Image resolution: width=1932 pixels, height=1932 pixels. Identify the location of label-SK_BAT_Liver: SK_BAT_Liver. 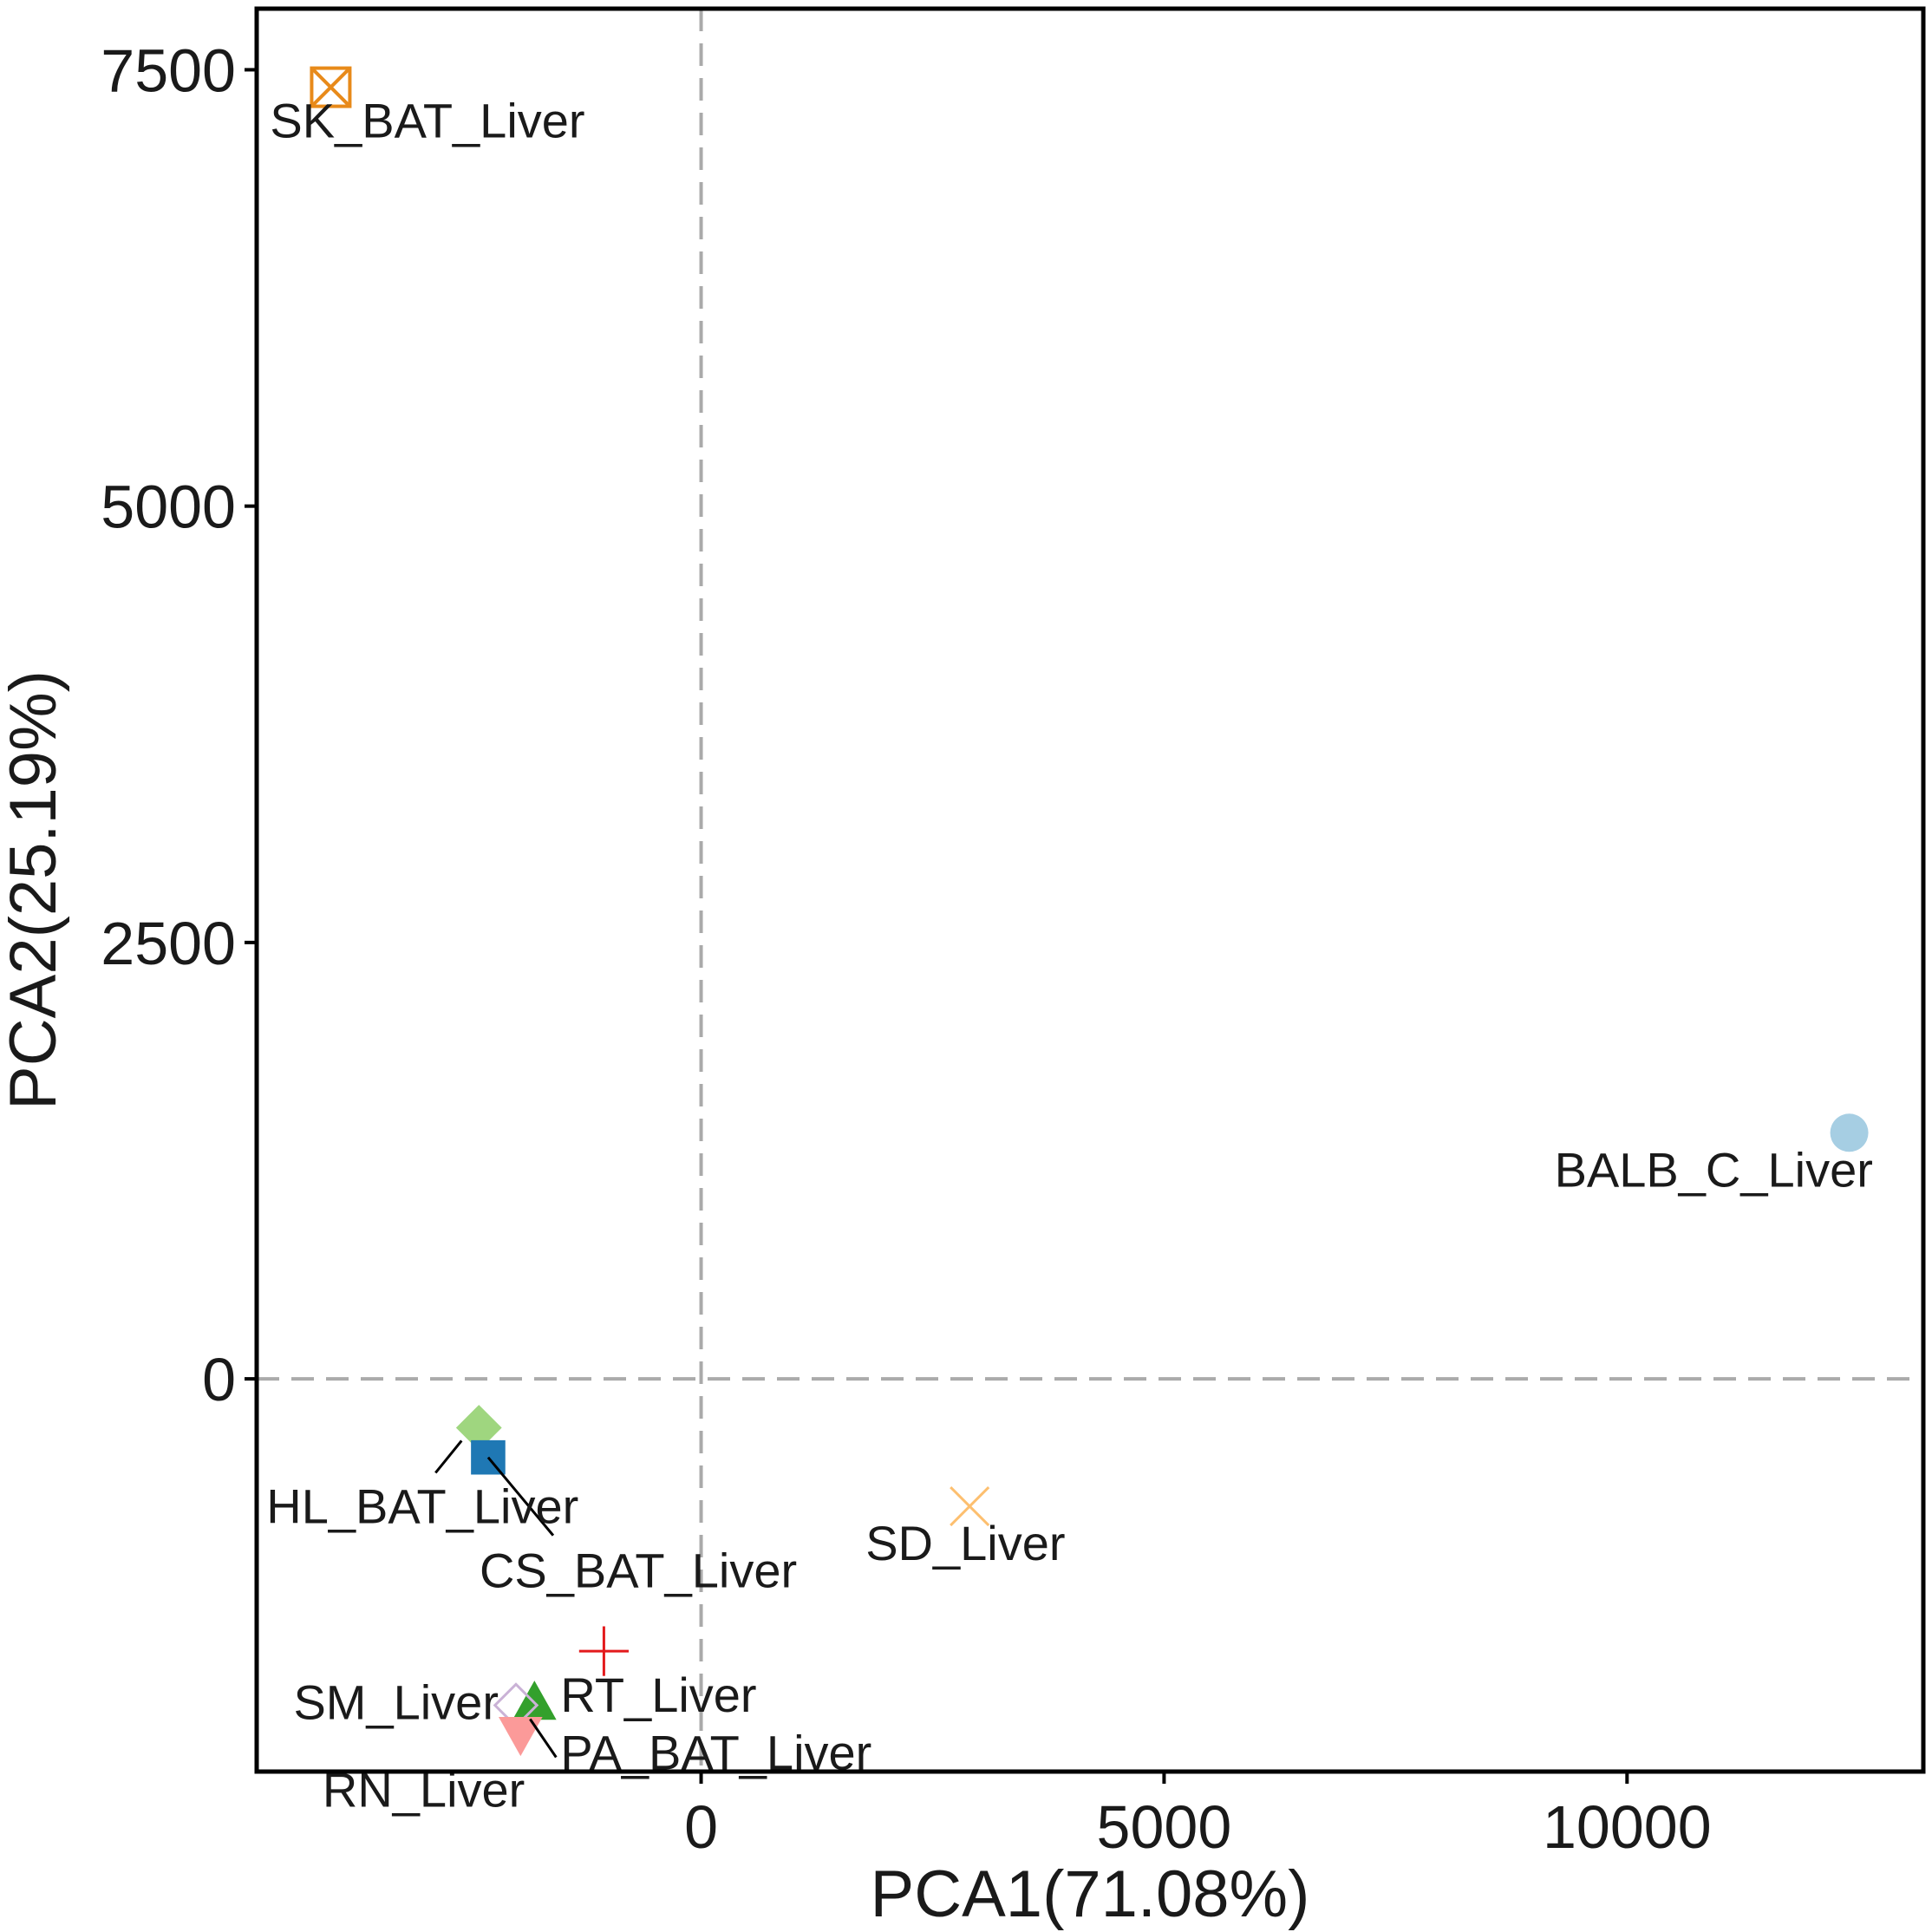
(427, 121).